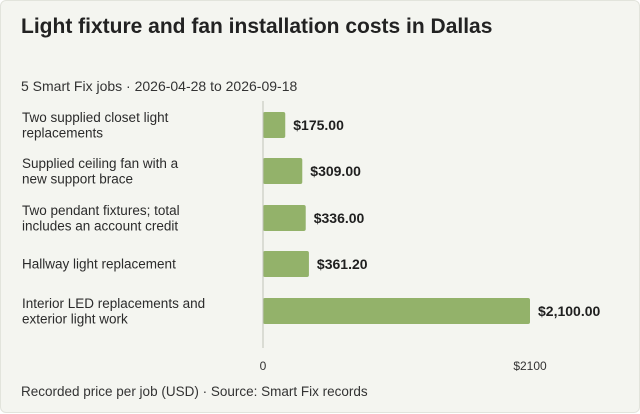 This screenshot has width=640, height=414. Describe the element at coordinates (62, 132) in the screenshot. I see `category-label-line: replacements` at that location.